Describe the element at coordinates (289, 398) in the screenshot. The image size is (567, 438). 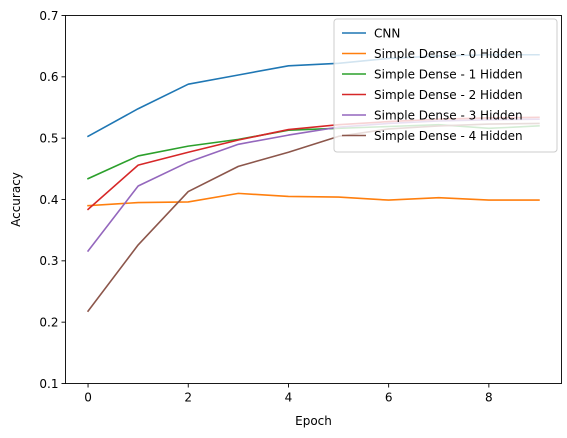
I see `x-tick-label-2: 4` at that location.